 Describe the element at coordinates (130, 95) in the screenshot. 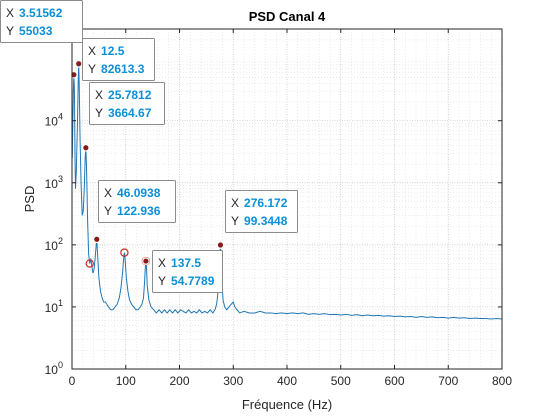

I see `datatip-x-value: 25.7812` at that location.